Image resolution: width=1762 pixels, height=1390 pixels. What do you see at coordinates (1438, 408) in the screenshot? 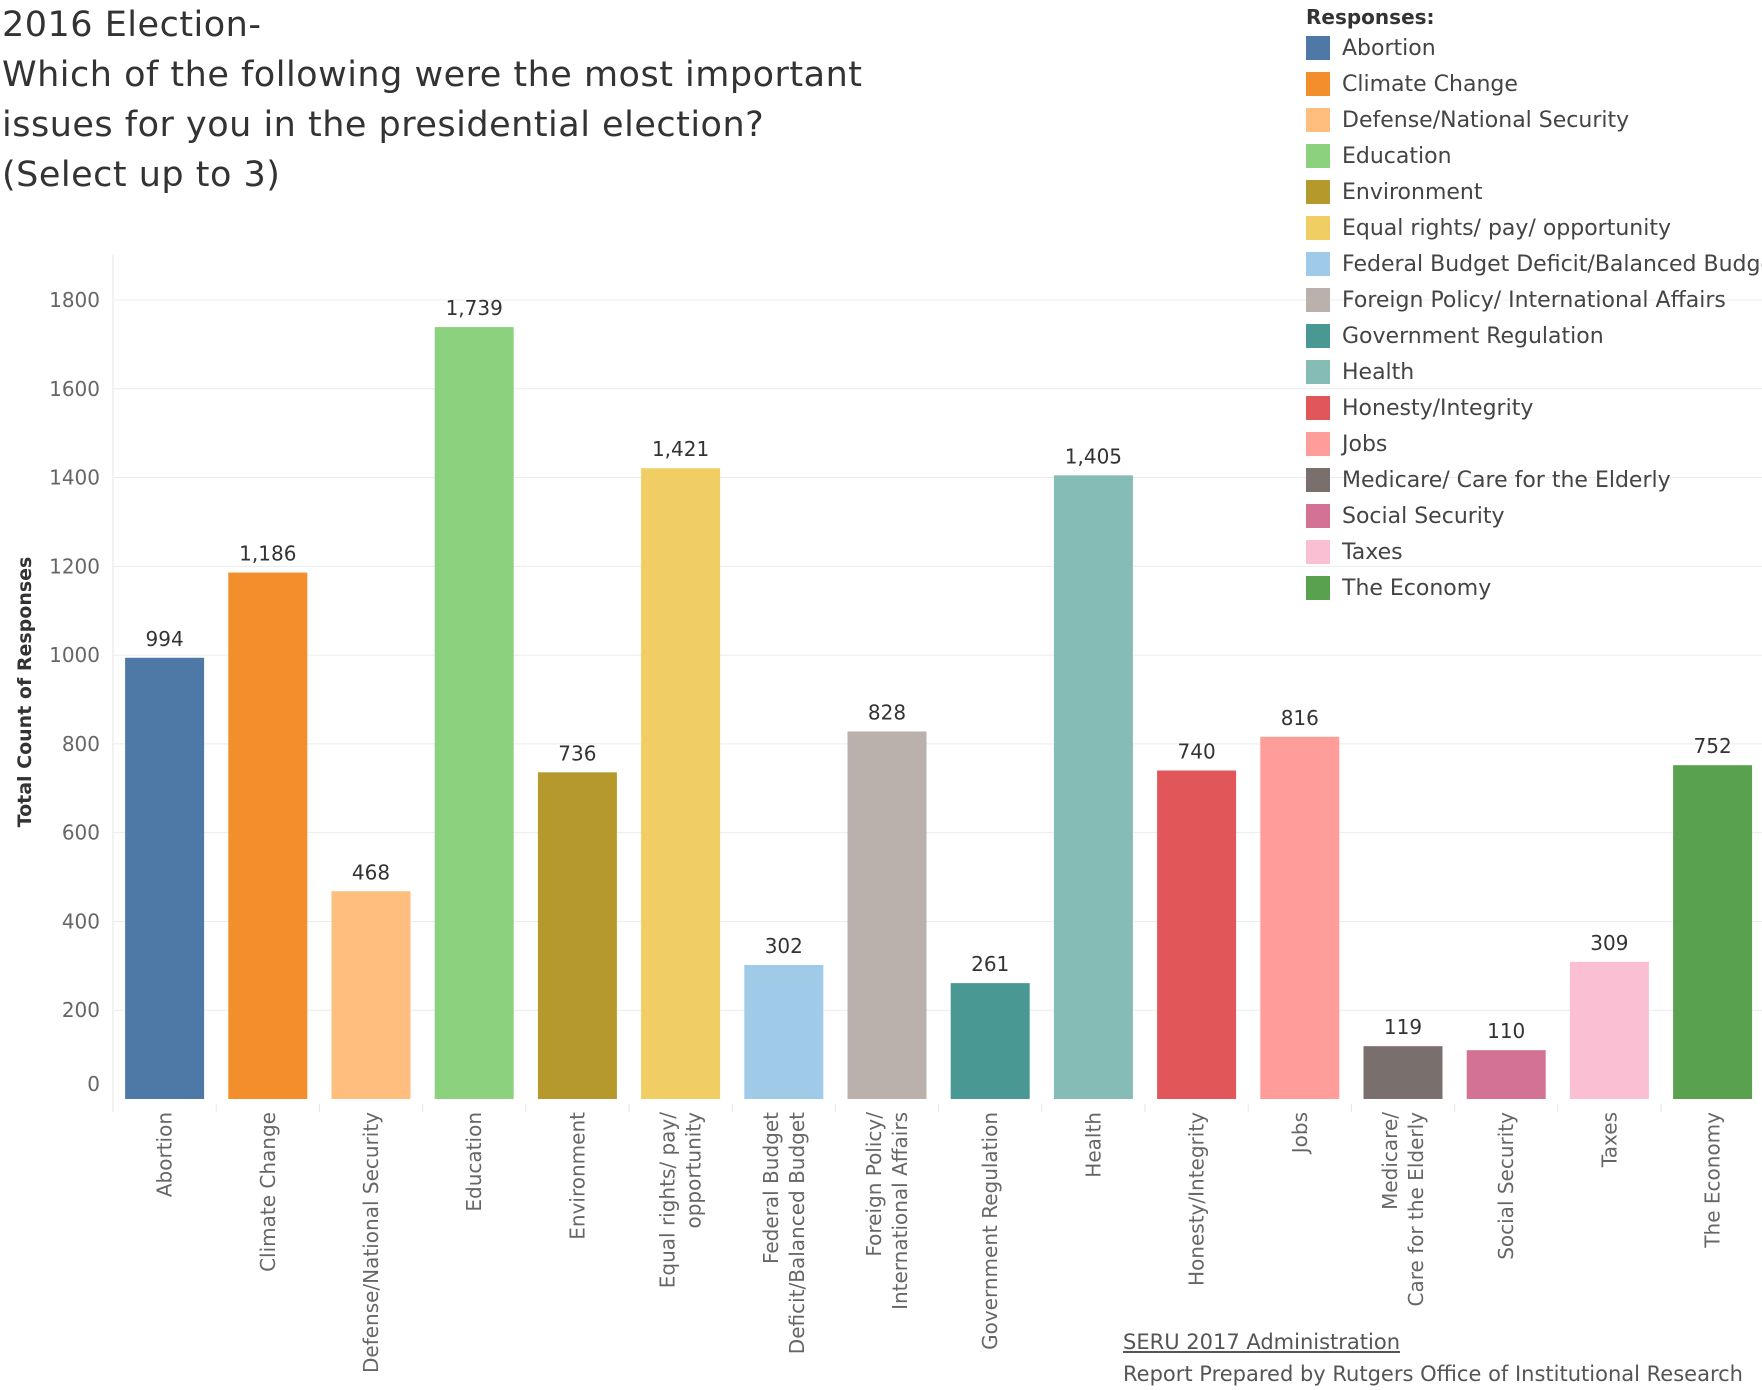
I see `legend-label: Honesty/Integrity` at bounding box center [1438, 408].